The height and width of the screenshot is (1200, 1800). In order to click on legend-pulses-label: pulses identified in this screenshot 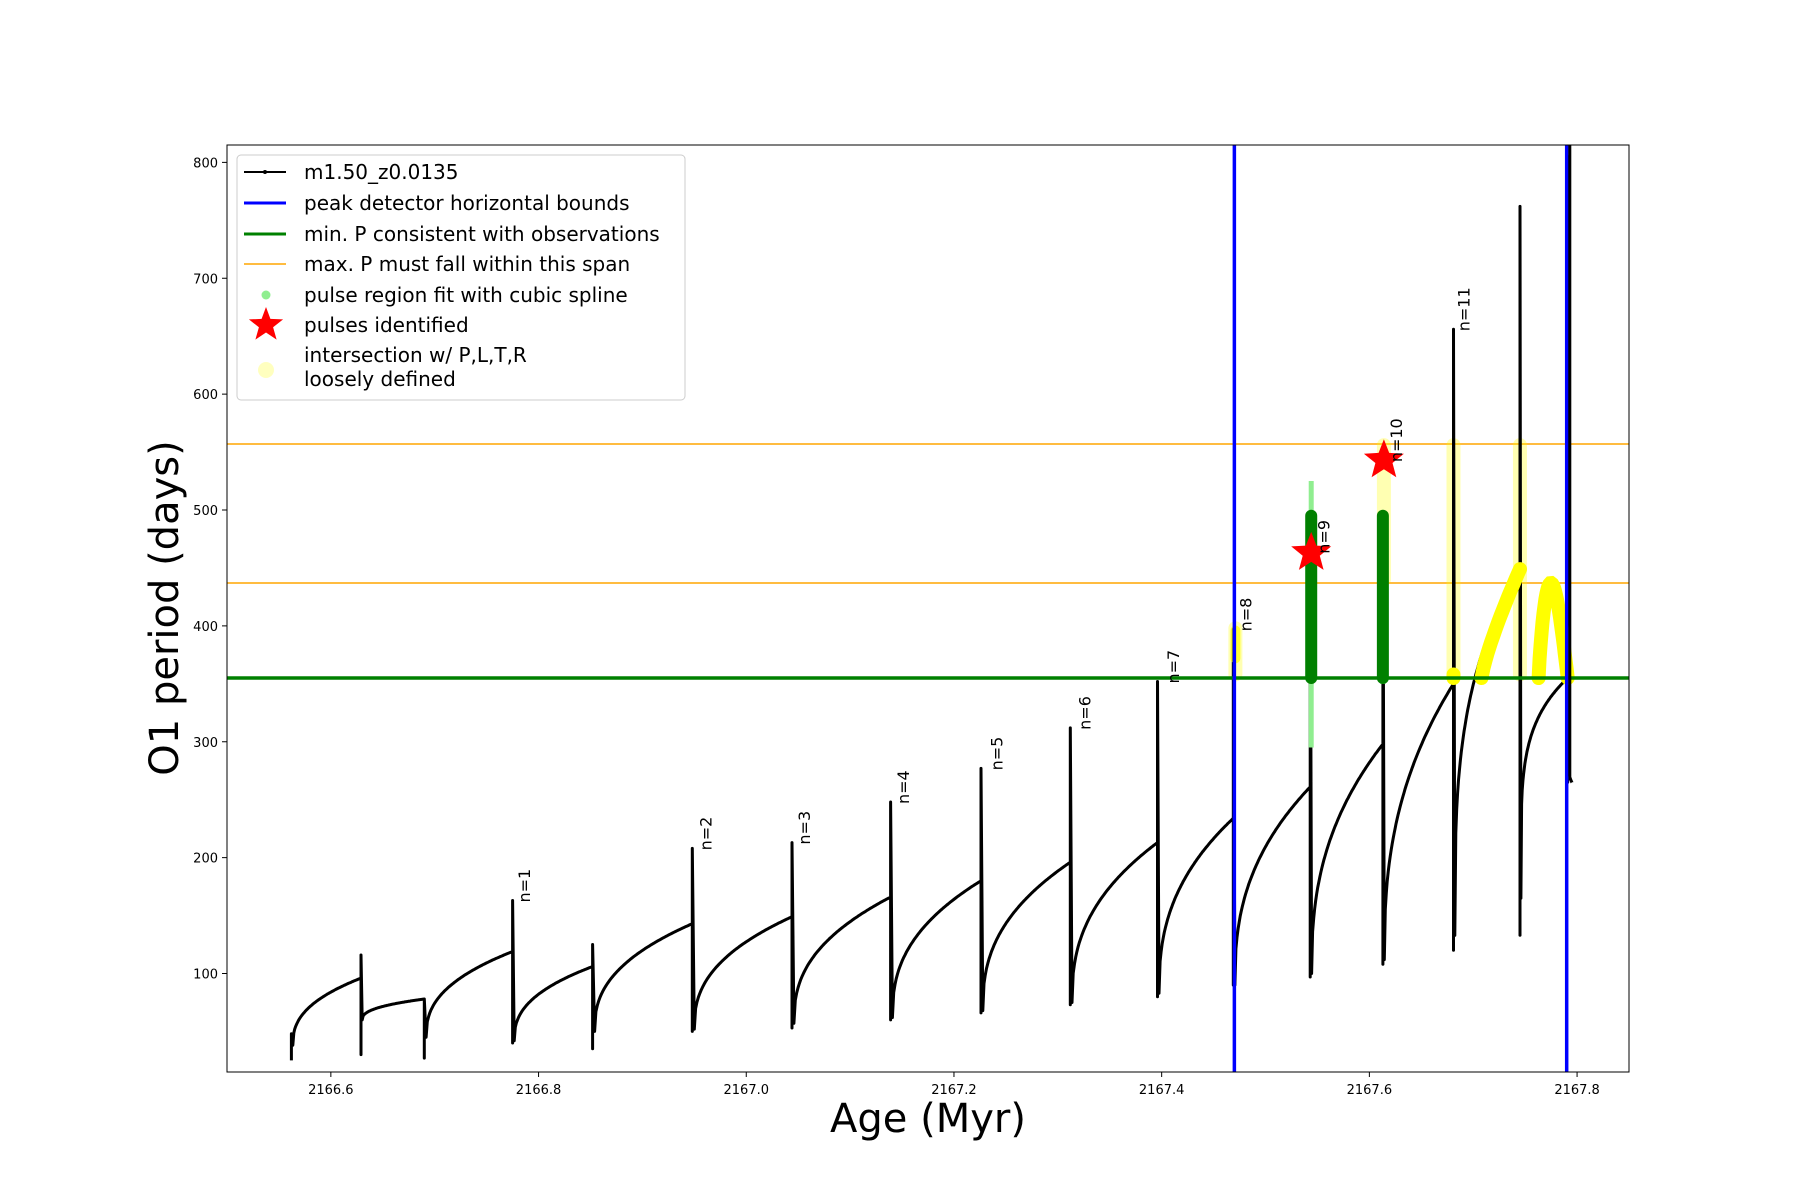, I will do `click(386, 325)`.